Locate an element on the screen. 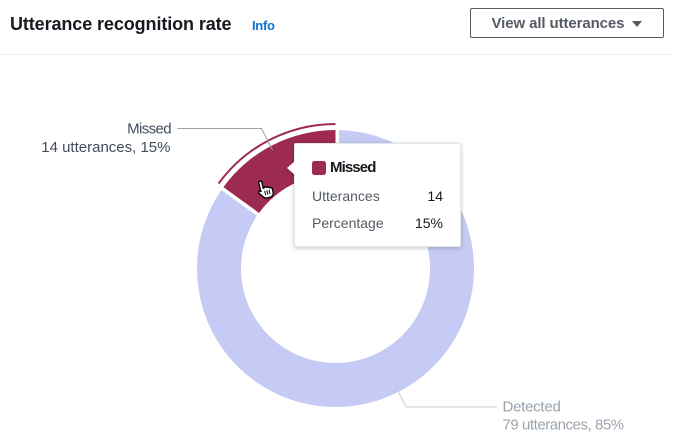 This screenshot has height=440, width=673. svg-text: Missed is located at coordinates (149, 129).